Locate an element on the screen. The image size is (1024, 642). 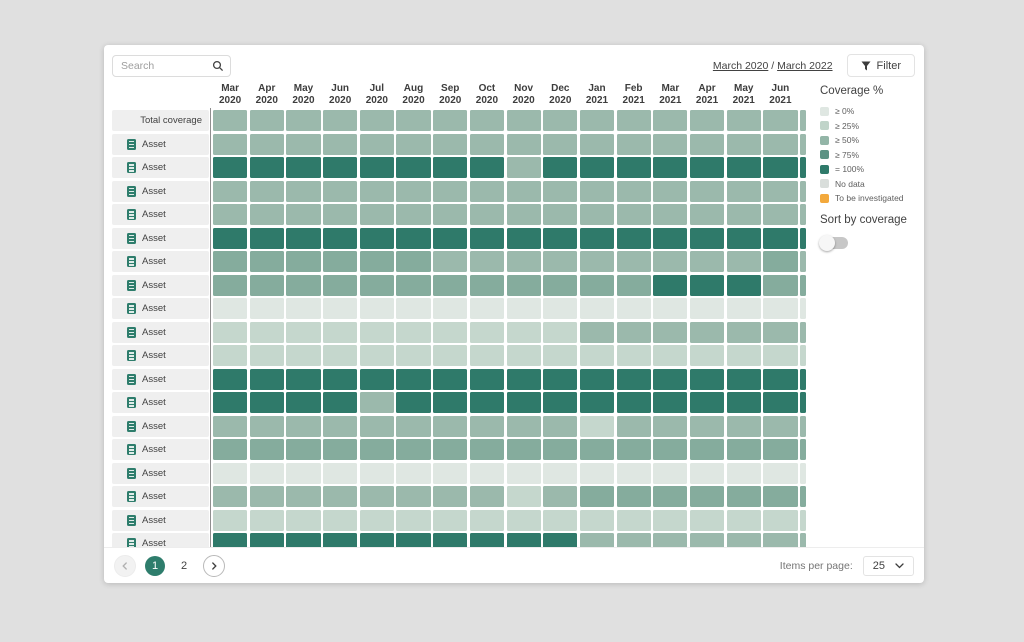
sort-by-coverage-toggle is located at coordinates (833, 243).